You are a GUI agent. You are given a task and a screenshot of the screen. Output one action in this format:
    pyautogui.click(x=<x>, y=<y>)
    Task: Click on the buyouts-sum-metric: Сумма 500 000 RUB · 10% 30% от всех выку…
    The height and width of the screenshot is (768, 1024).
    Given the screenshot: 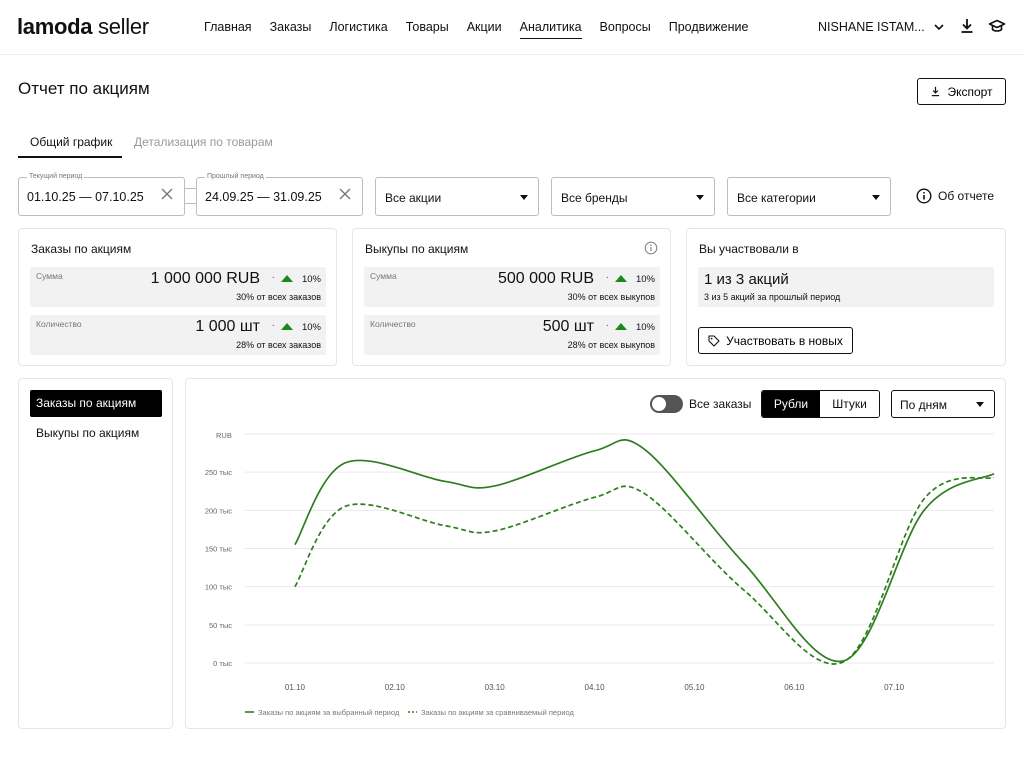 What is the action you would take?
    pyautogui.click(x=512, y=287)
    